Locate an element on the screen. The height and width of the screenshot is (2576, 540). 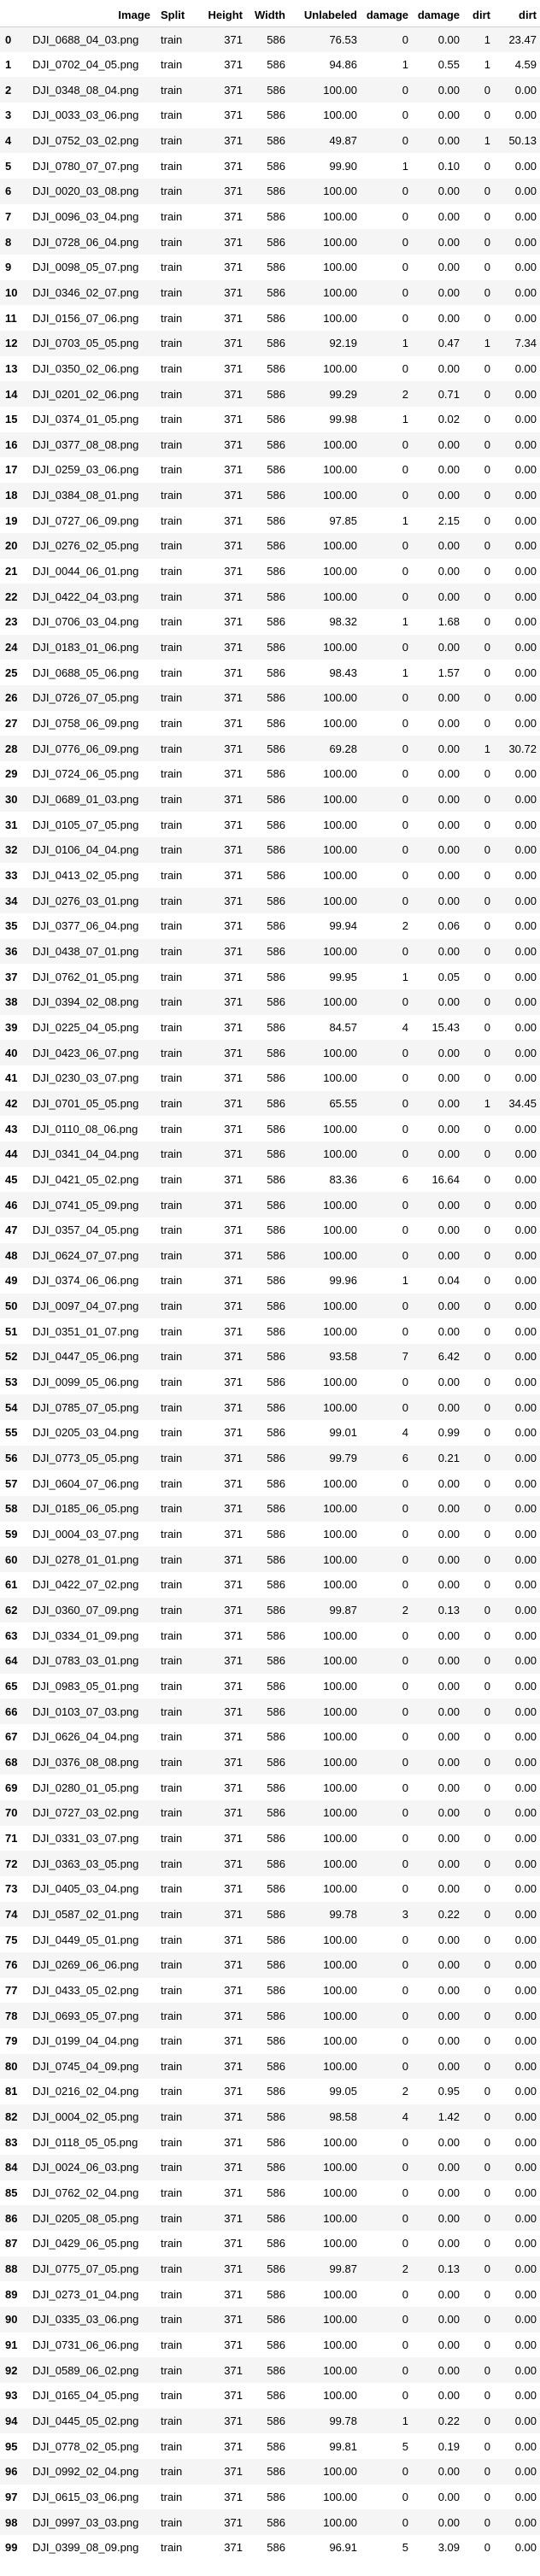
unlabeled-percent-cell: 49.87 is located at coordinates (343, 140).